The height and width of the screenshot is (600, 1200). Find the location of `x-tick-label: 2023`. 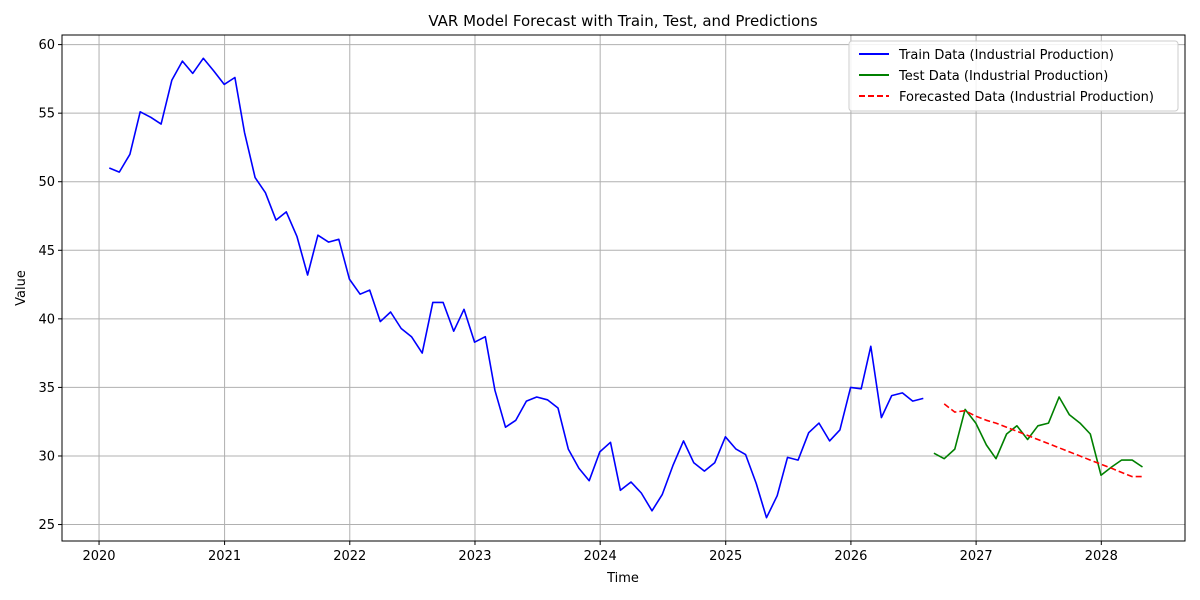

x-tick-label: 2023 is located at coordinates (474, 556).